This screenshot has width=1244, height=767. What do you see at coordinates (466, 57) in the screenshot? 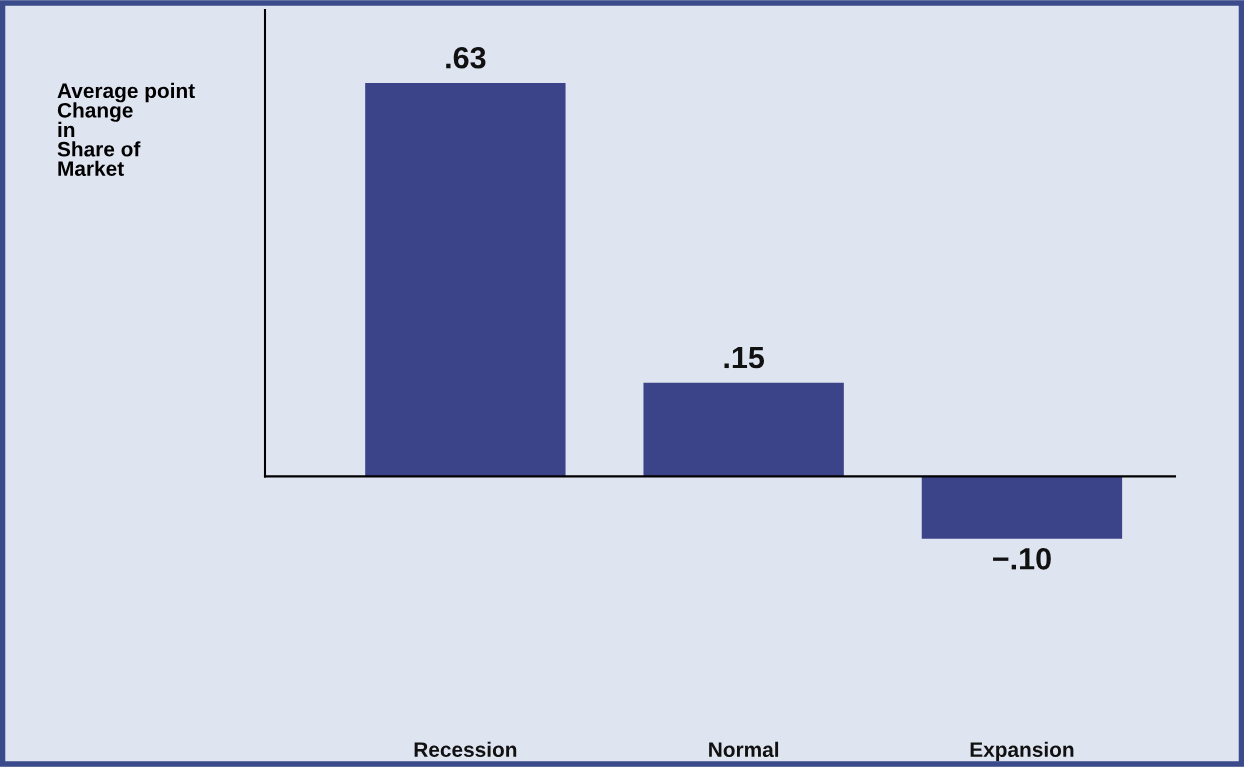
I see `data-label: .63` at bounding box center [466, 57].